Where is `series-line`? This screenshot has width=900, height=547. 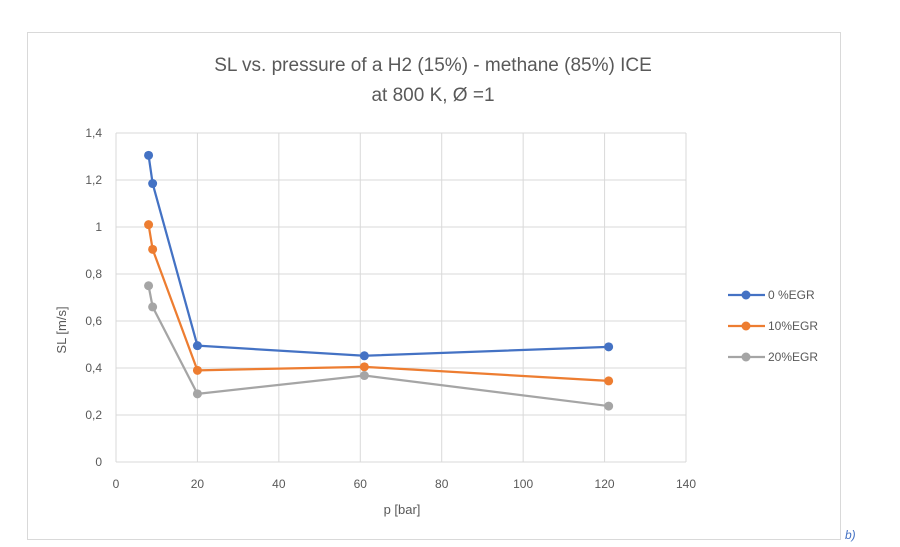
series-line is located at coordinates (378, 303).